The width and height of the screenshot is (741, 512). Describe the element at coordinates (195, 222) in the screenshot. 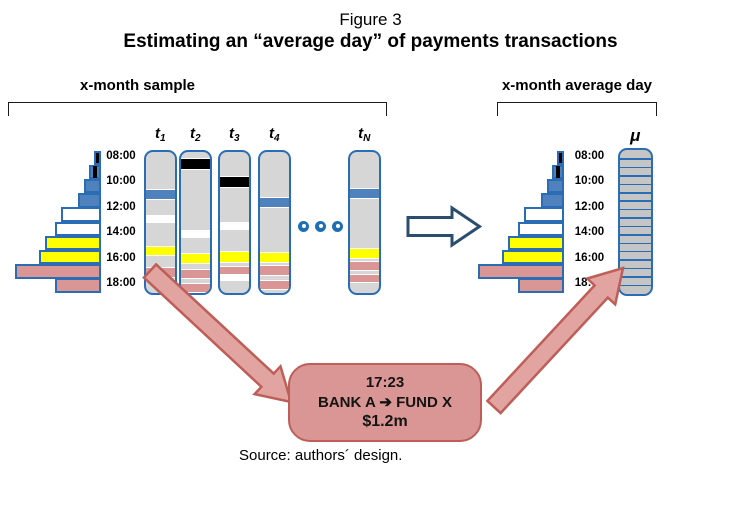

I see `day-column-t2` at that location.